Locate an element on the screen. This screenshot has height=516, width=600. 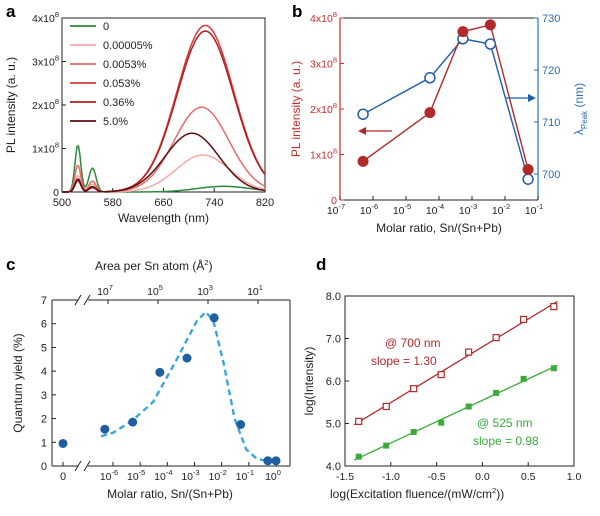
panel-letter-c: c is located at coordinates (10, 264).